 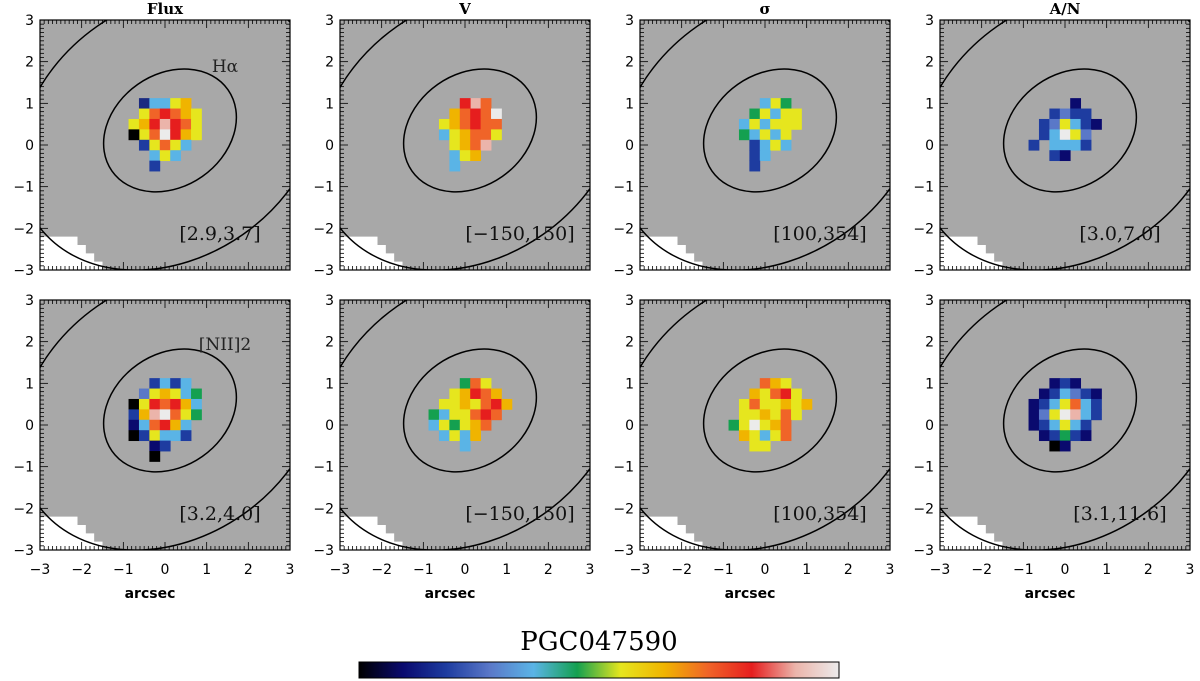 What do you see at coordinates (248, 570) in the screenshot?
I see `x-tick-label: 2` at bounding box center [248, 570].